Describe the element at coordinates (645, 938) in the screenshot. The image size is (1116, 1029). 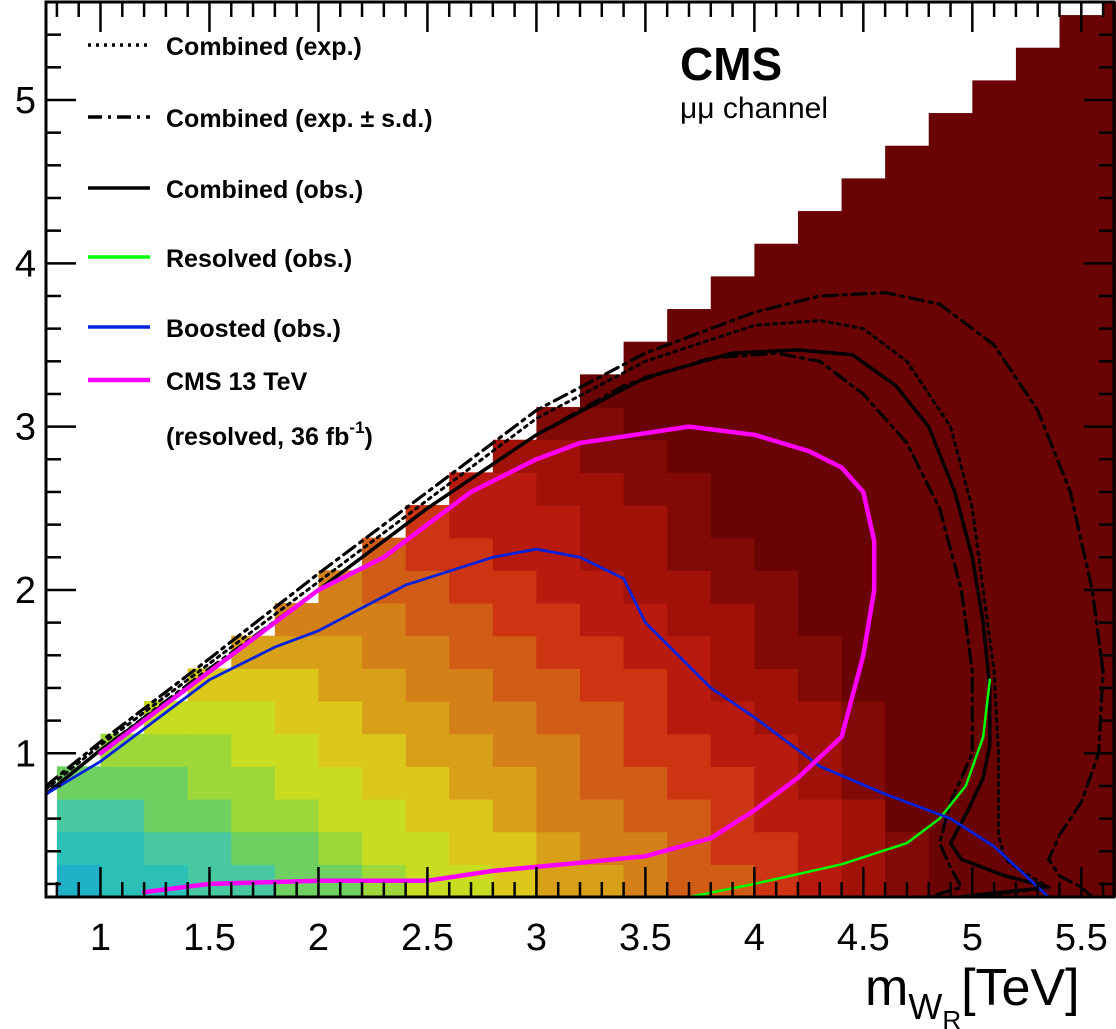
I see `x-tick-label: 3.5` at that location.